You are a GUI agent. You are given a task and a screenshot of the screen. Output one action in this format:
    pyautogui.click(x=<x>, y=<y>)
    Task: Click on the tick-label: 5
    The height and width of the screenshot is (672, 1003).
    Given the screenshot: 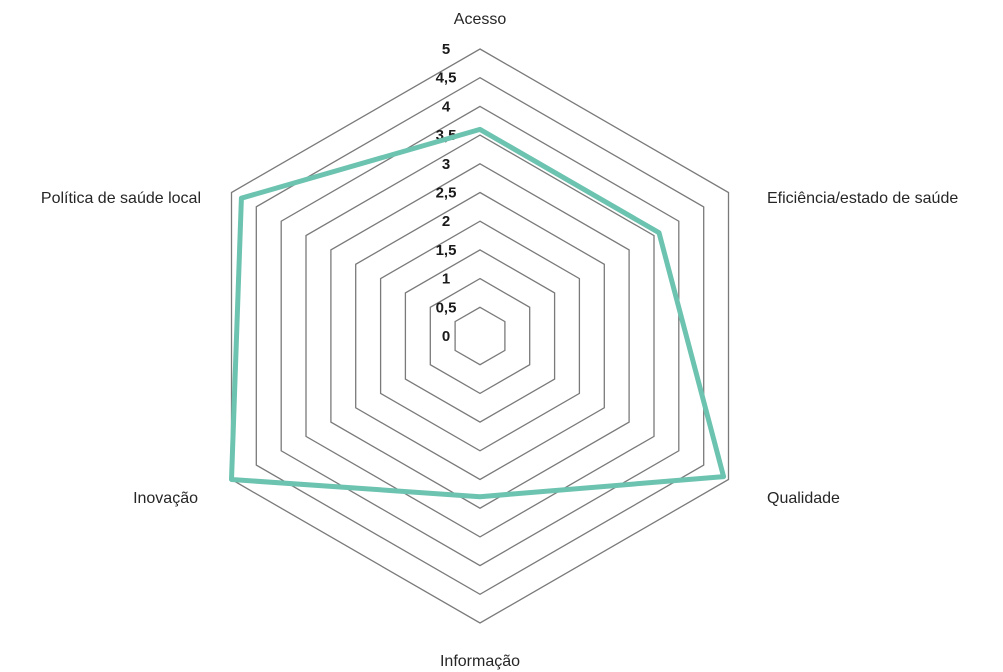 What is the action you would take?
    pyautogui.click(x=446, y=49)
    